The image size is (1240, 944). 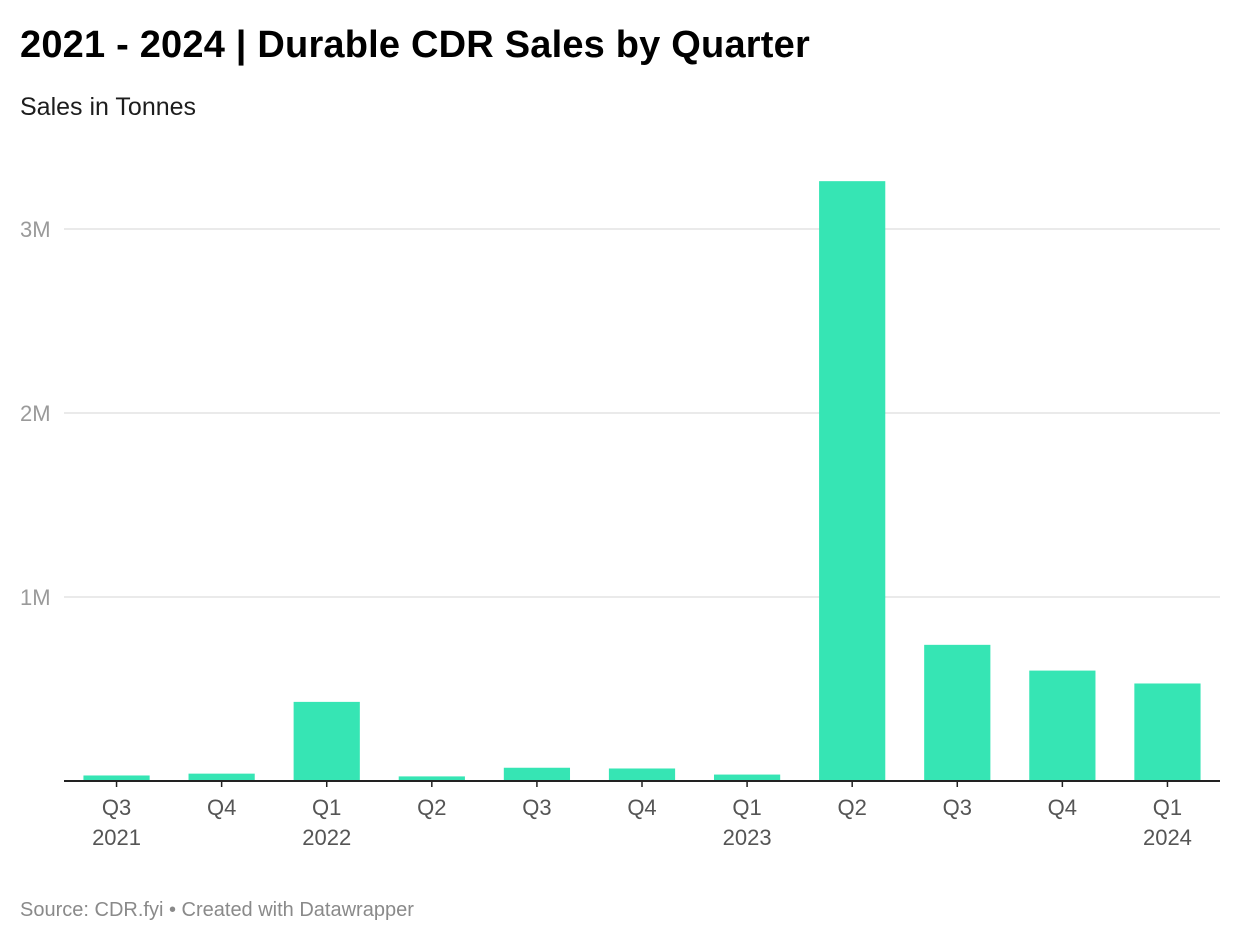 I want to click on chart-subtitle: Sales in Tonnes, so click(x=108, y=107).